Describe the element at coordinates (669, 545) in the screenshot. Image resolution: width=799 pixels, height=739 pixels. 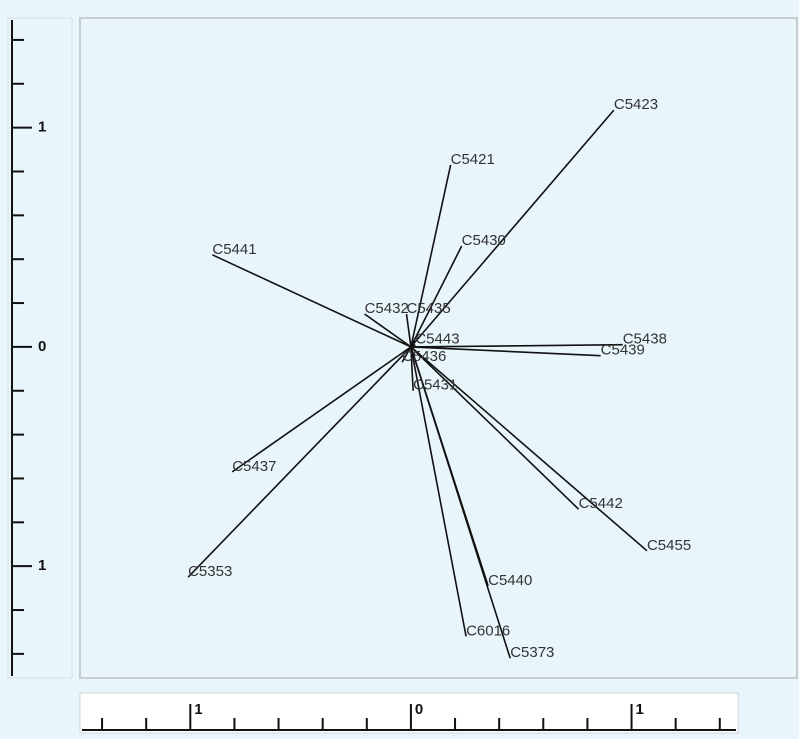
I see `vector-label: C5455` at that location.